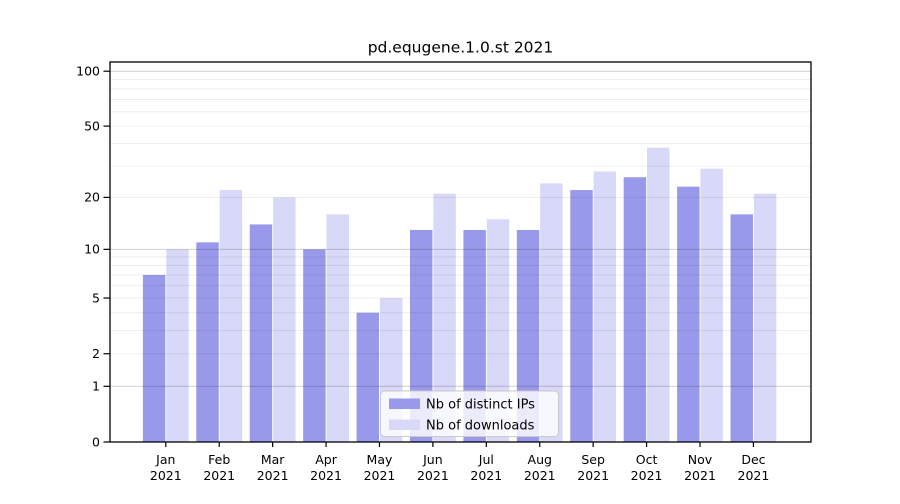 The height and width of the screenshot is (504, 900). What do you see at coordinates (88, 71) in the screenshot?
I see `y-tick-label-100: 100` at bounding box center [88, 71].